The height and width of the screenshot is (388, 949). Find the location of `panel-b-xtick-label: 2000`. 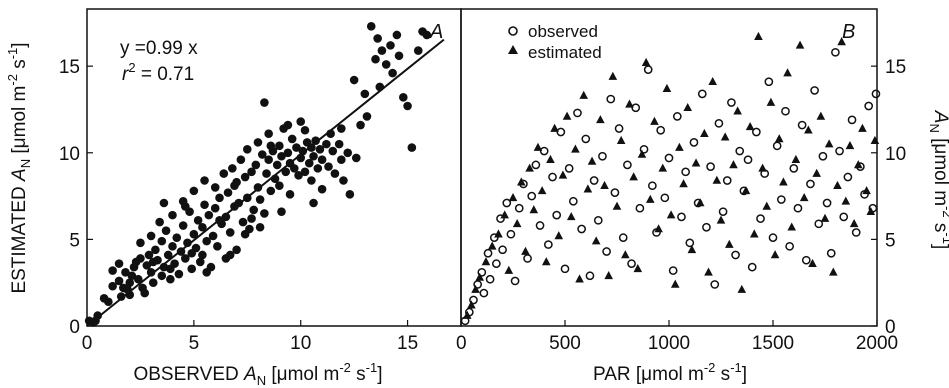

panel-b-xtick-label: 2000 is located at coordinates (877, 343).